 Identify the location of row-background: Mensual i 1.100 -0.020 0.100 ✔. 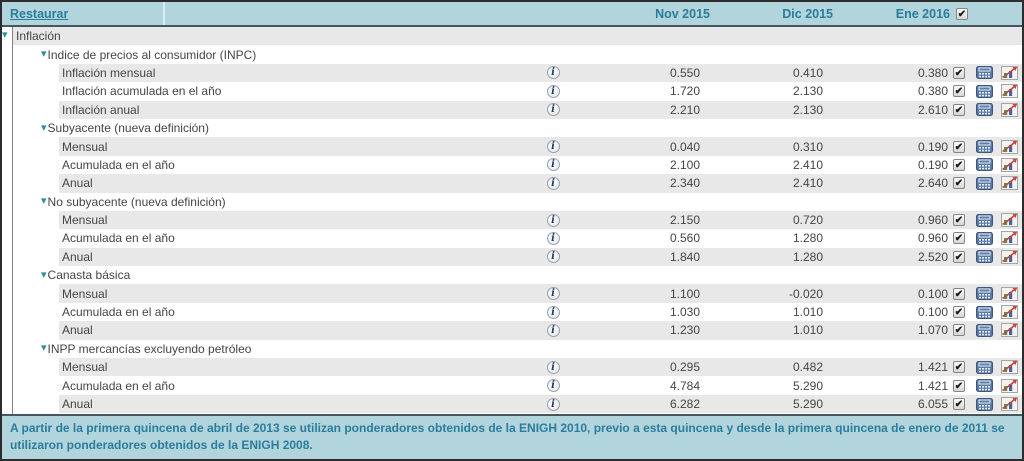
(540, 293).